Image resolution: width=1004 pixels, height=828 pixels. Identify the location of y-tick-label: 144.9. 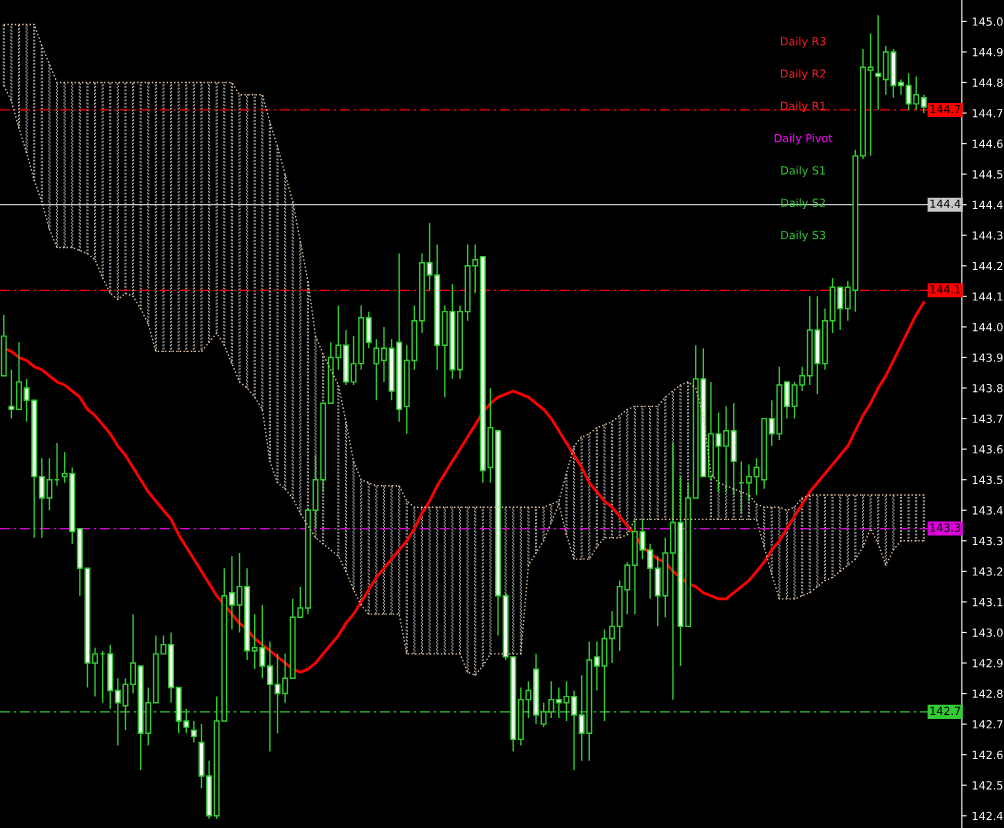
(987, 52).